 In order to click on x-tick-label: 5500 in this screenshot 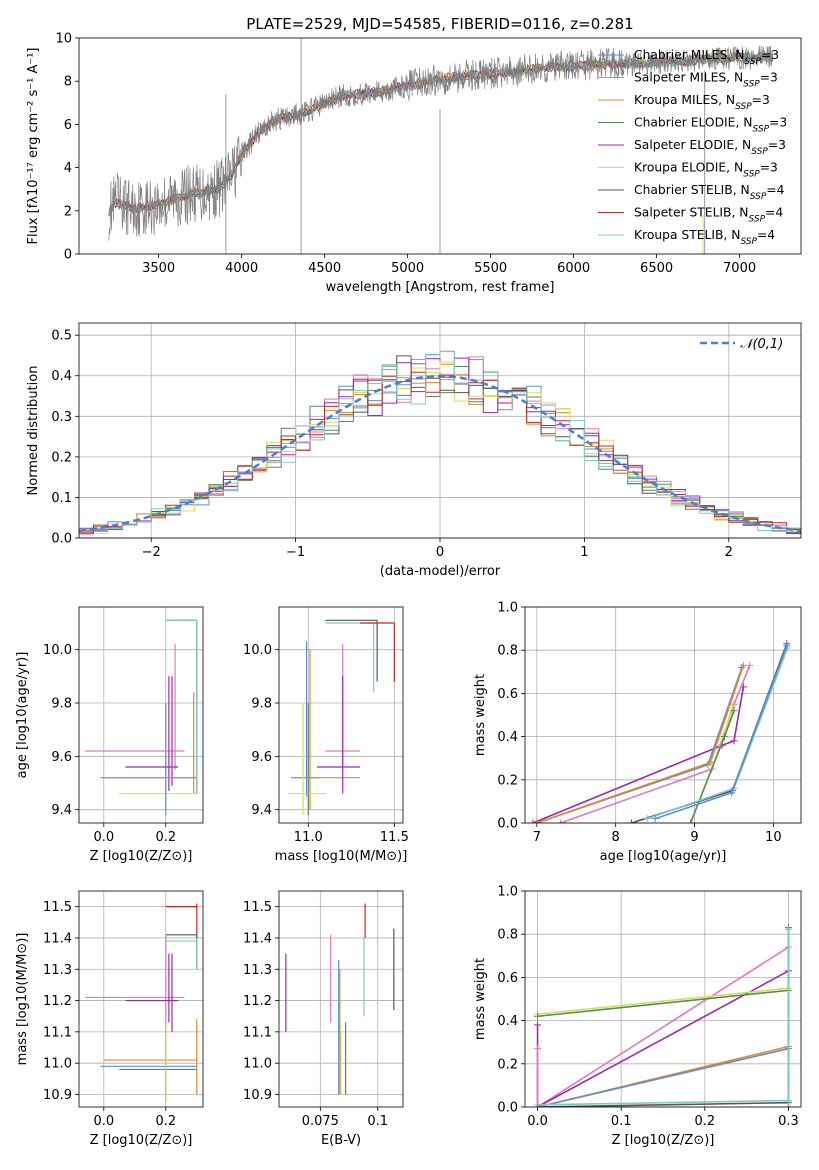, I will do `click(490, 268)`.